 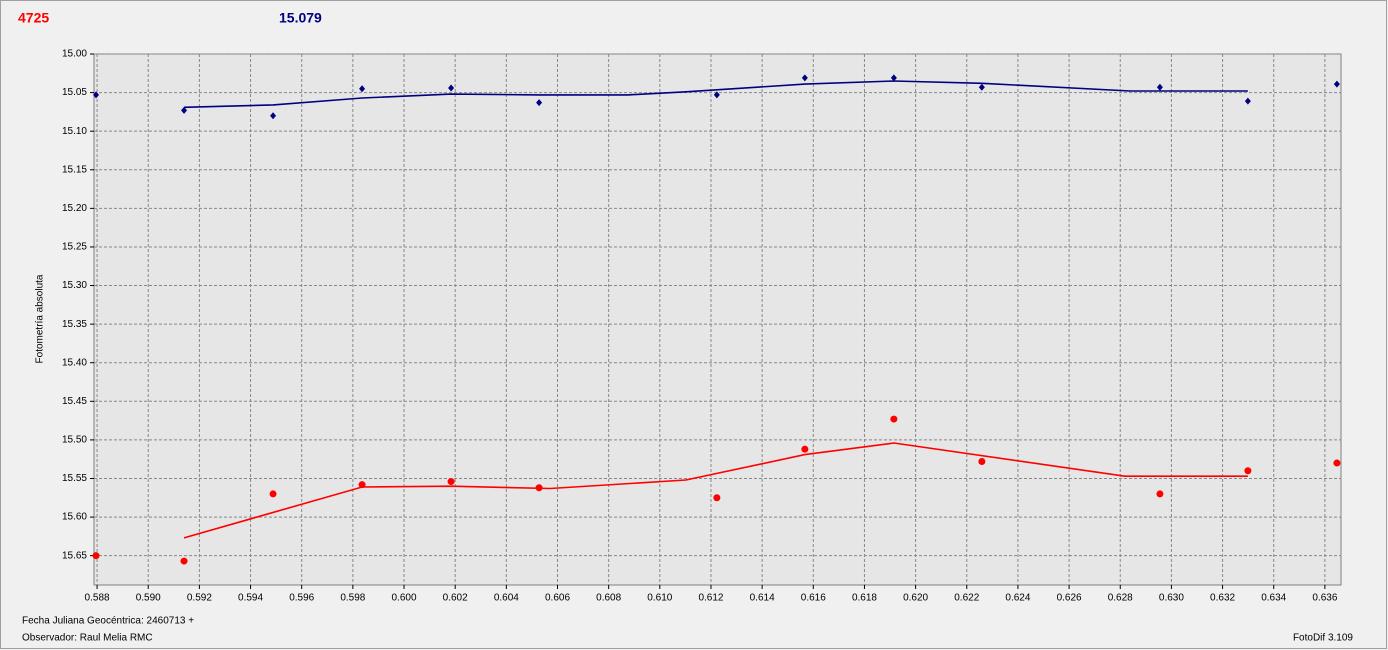 What do you see at coordinates (710, 598) in the screenshot?
I see `x-tick-label: 0.612` at bounding box center [710, 598].